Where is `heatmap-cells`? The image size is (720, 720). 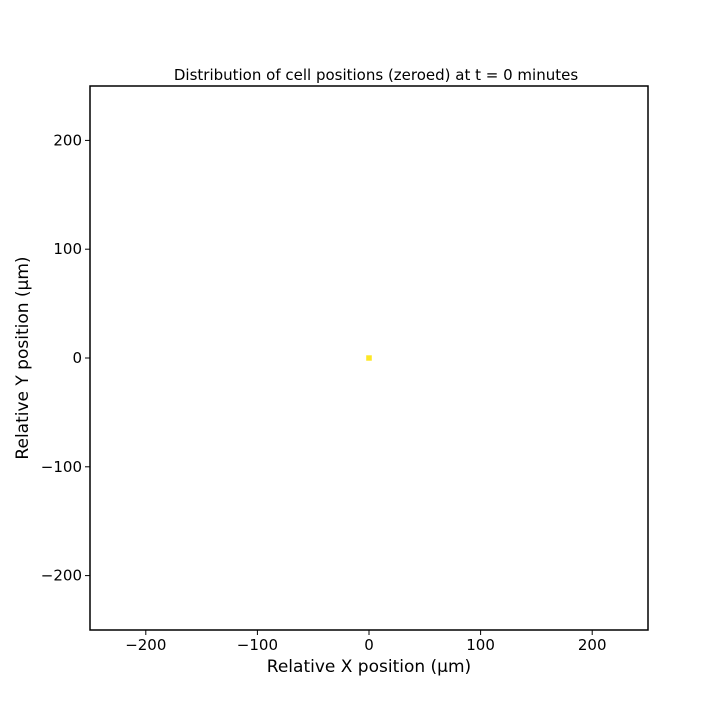
heatmap-cells is located at coordinates (369, 358).